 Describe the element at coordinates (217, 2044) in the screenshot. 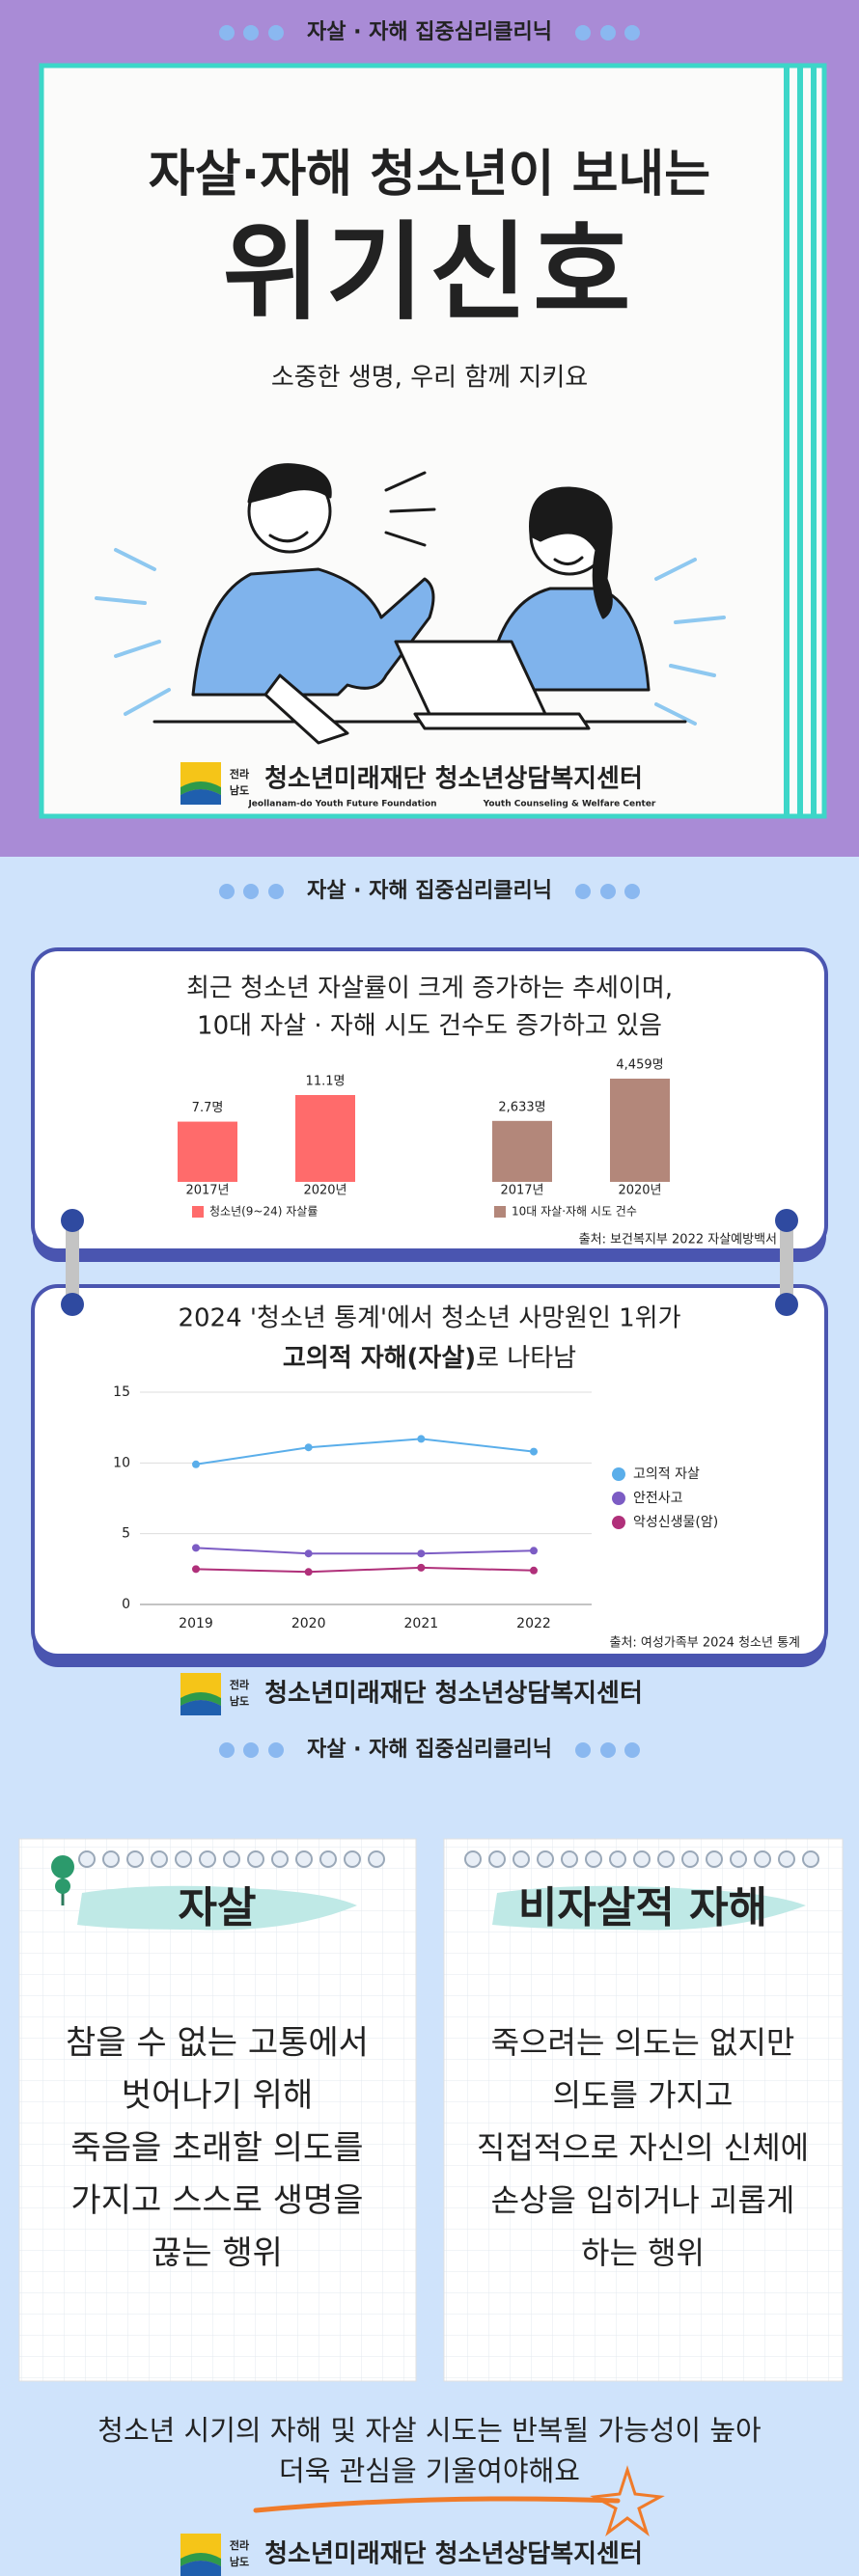

I see `card-line: 참을 수 없는 고통에서` at that location.